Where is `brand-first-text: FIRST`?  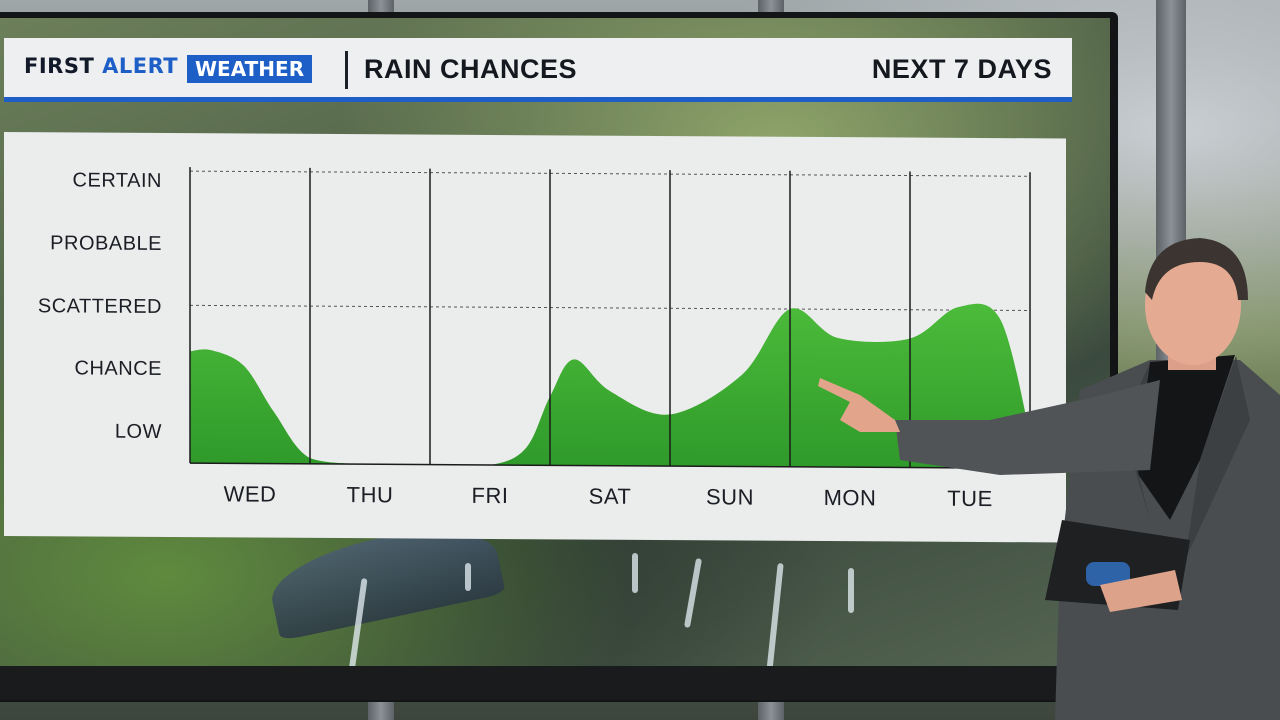
brand-first-text: FIRST is located at coordinates (63, 66).